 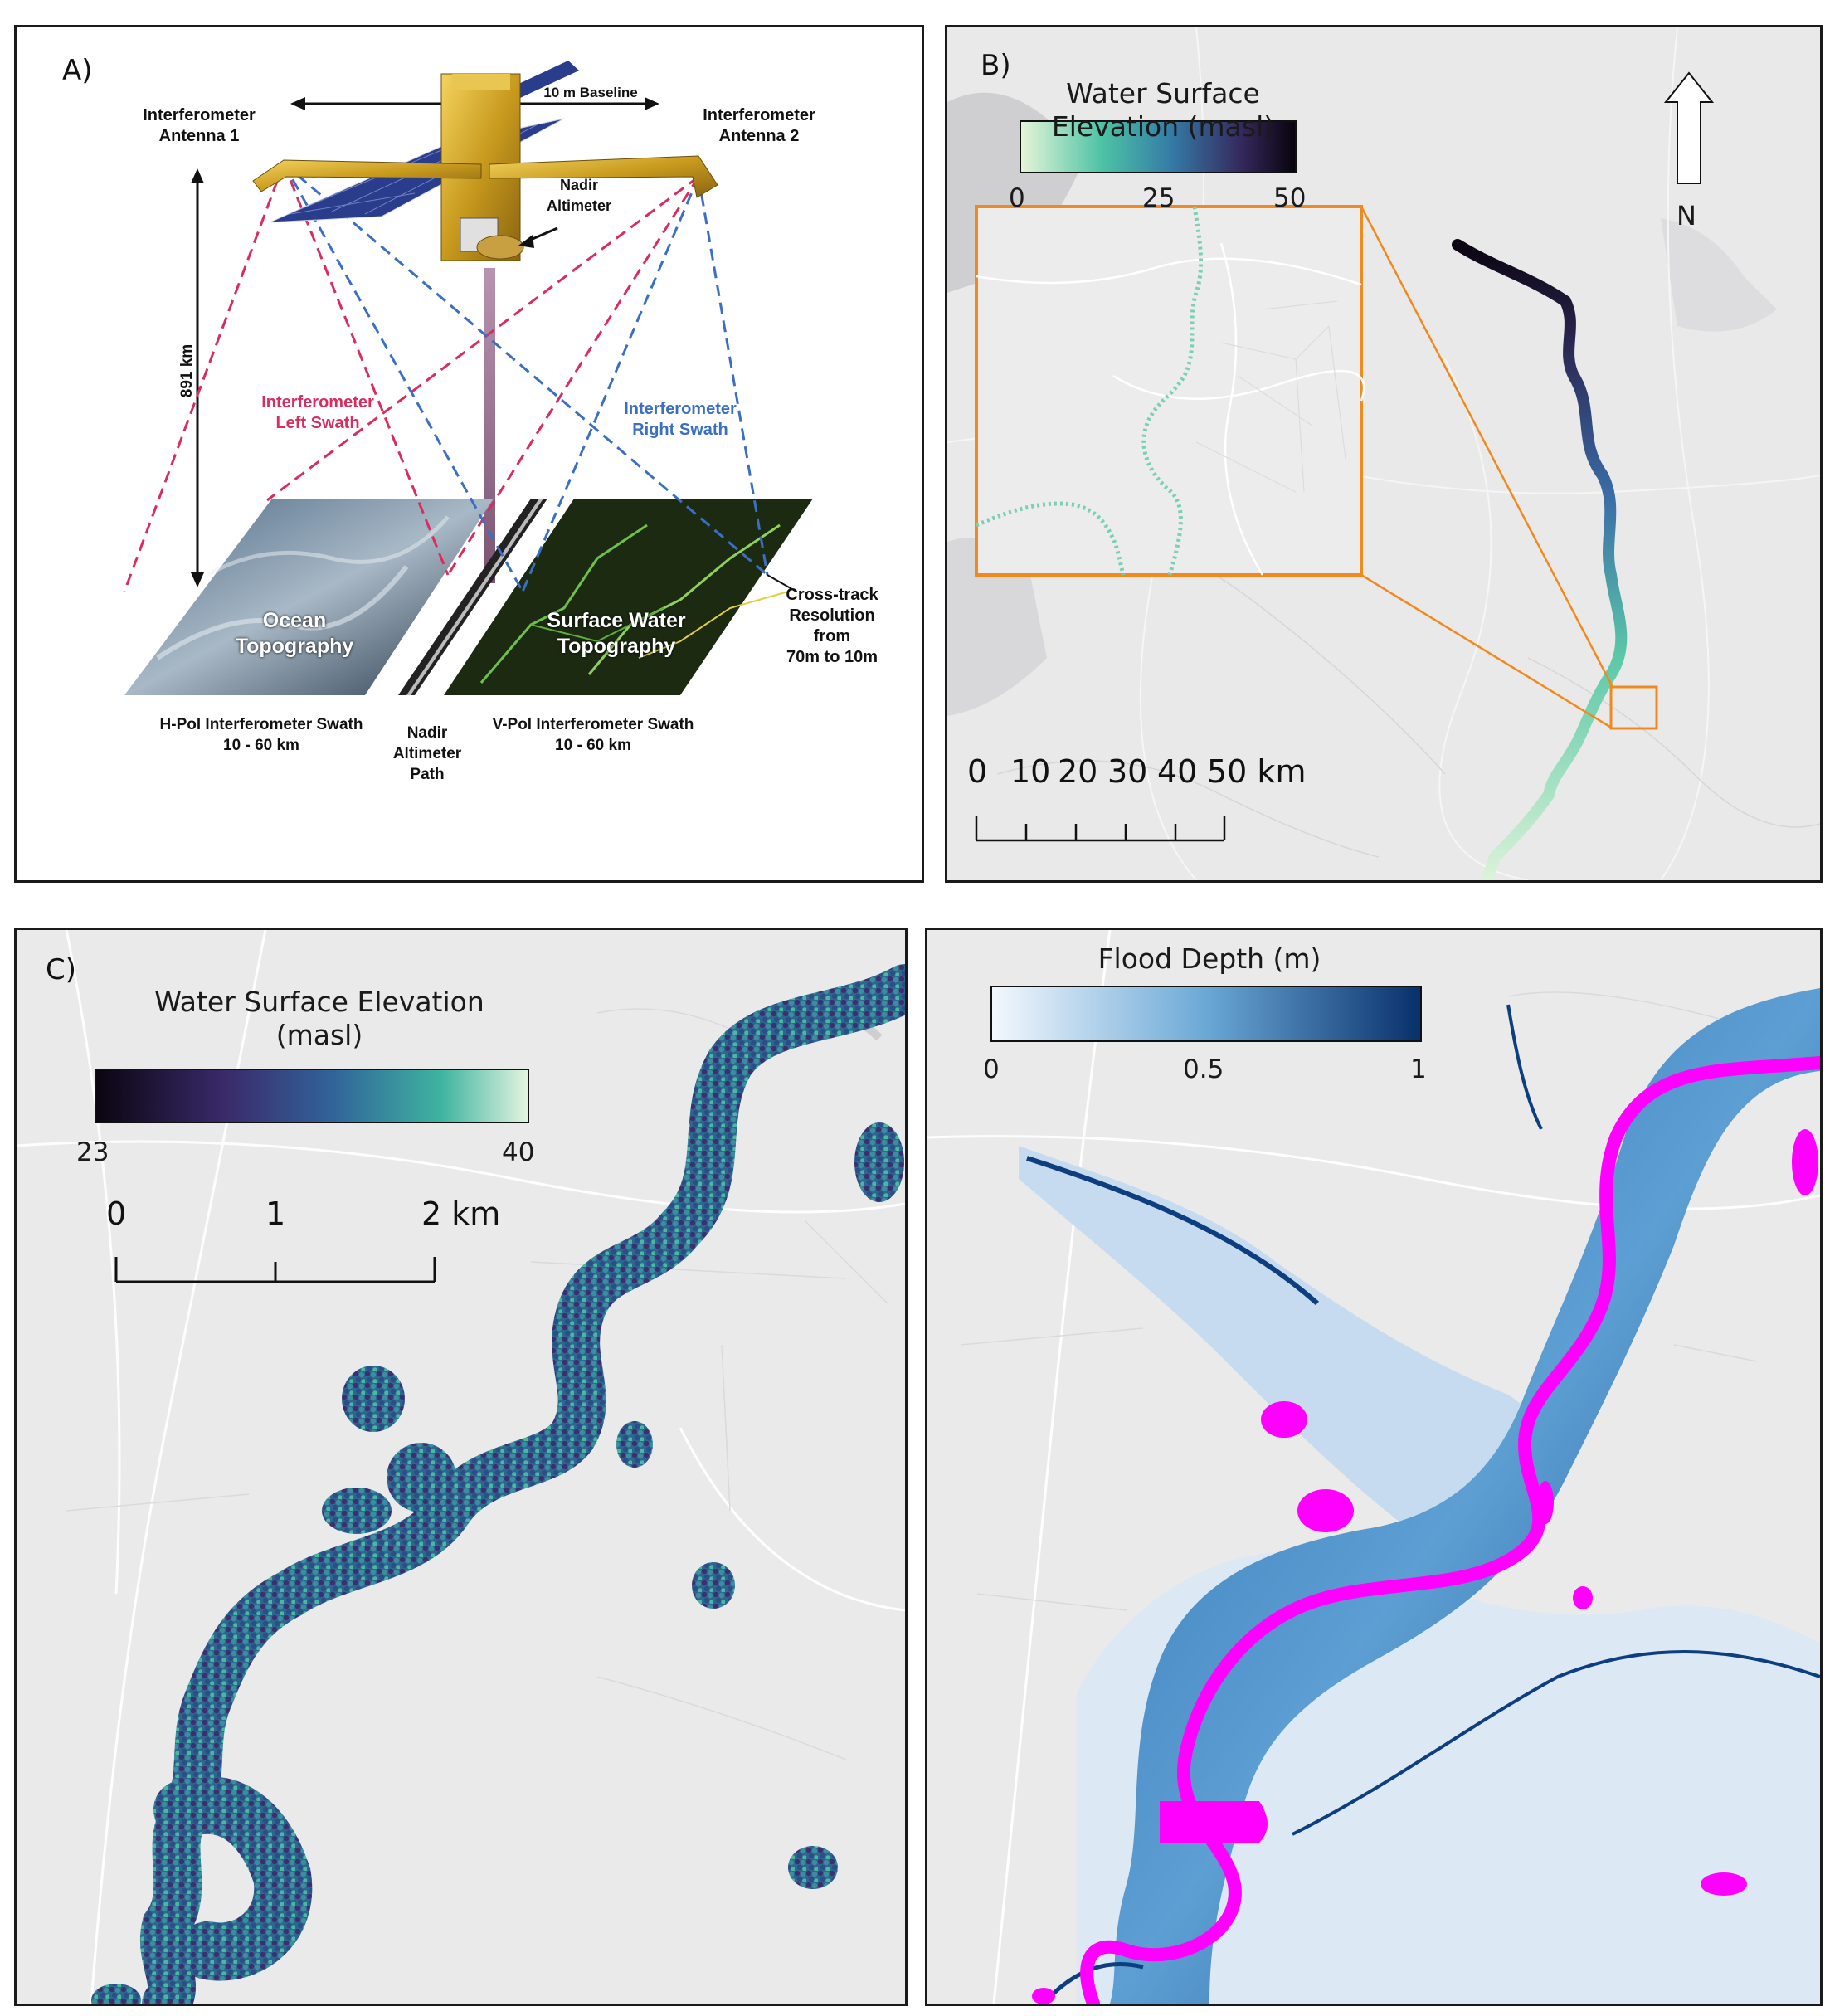 I want to click on panel-c-tick-40: 40, so click(x=518, y=1152).